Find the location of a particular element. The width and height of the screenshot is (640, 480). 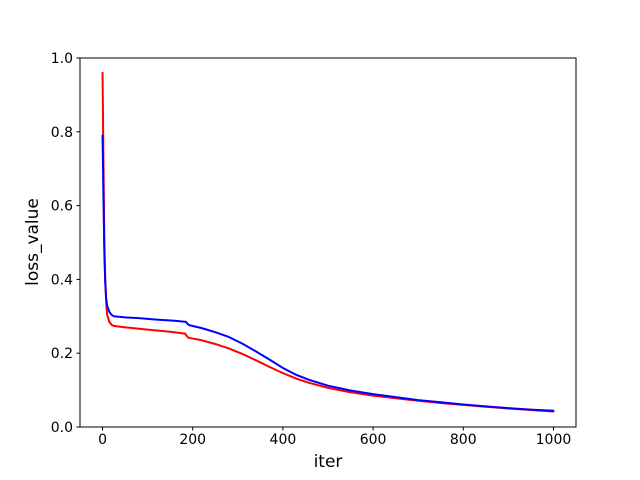

x-tick-label: 600 is located at coordinates (373, 440).